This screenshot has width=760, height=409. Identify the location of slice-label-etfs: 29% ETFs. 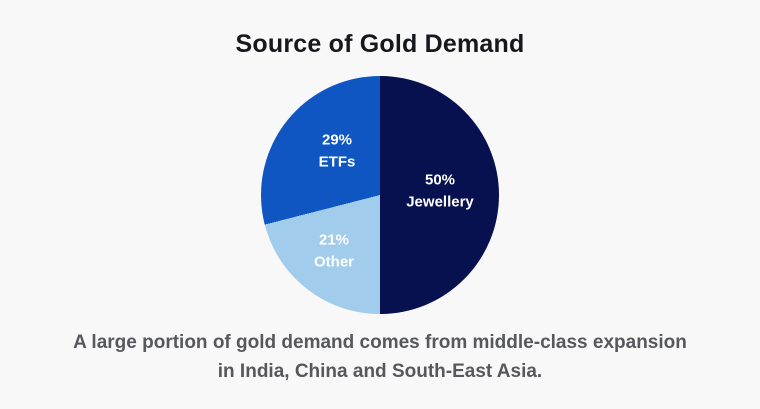
(337, 151).